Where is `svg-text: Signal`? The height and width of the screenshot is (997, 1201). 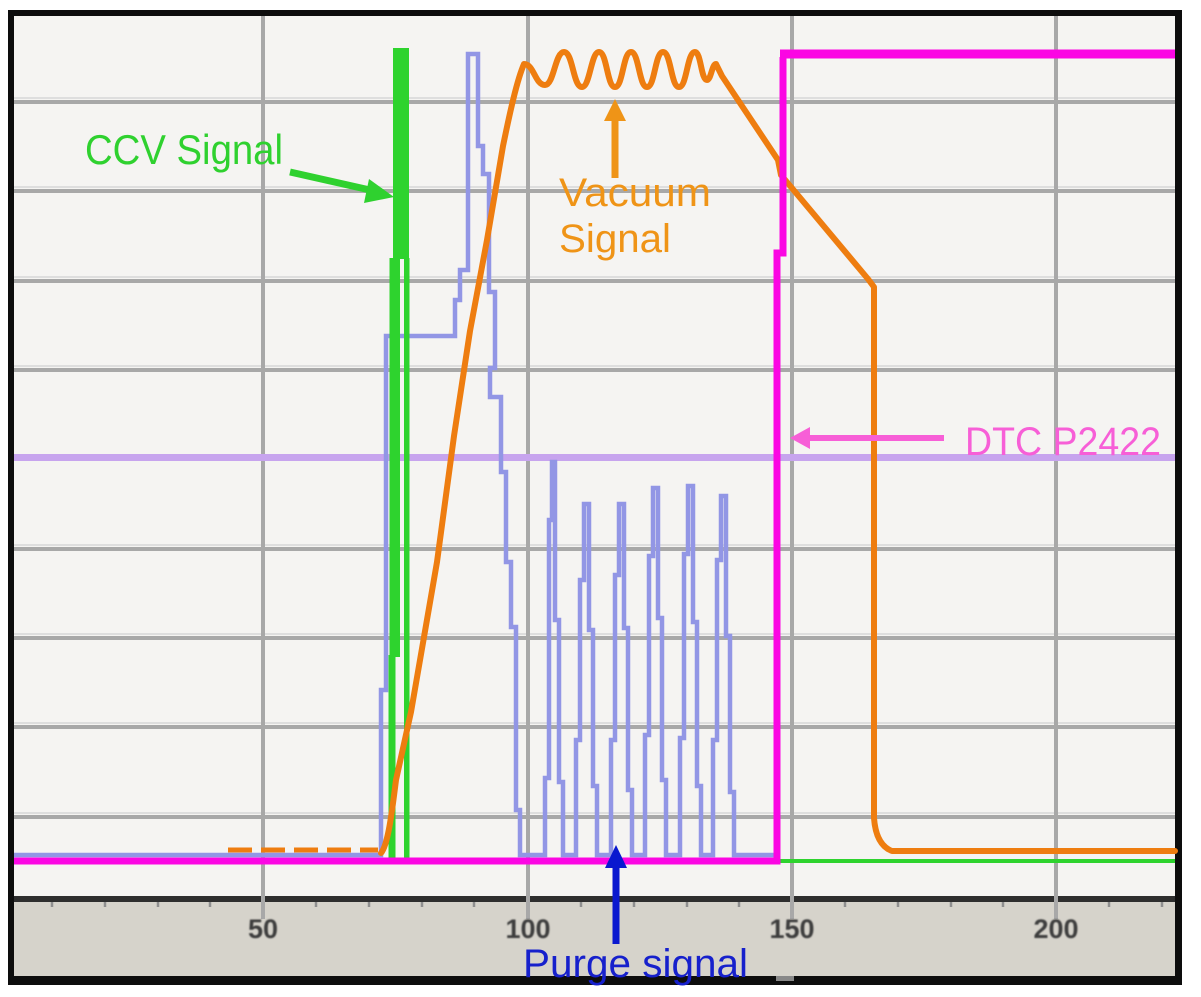 svg-text: Signal is located at coordinates (615, 239).